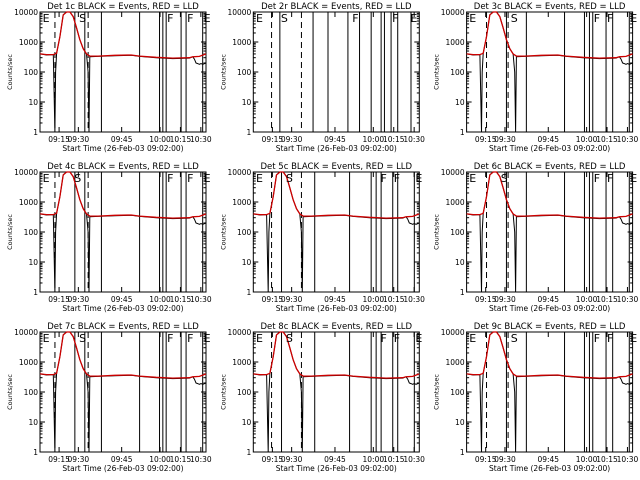 The height and width of the screenshot is (480, 640). I want to click on panel-title: Det 7c BLACK = Events, RED = LLD, so click(123, 327).